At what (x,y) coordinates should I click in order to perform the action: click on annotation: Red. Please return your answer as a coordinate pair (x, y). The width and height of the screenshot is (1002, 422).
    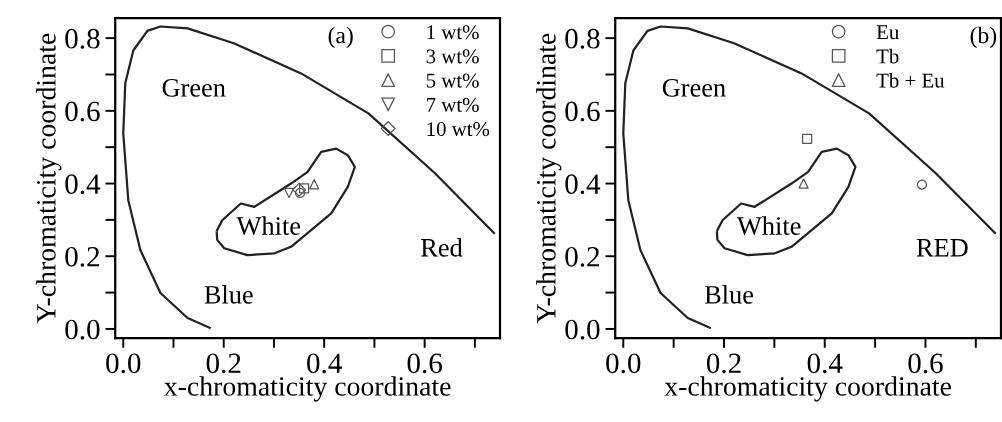
    Looking at the image, I should click on (442, 247).